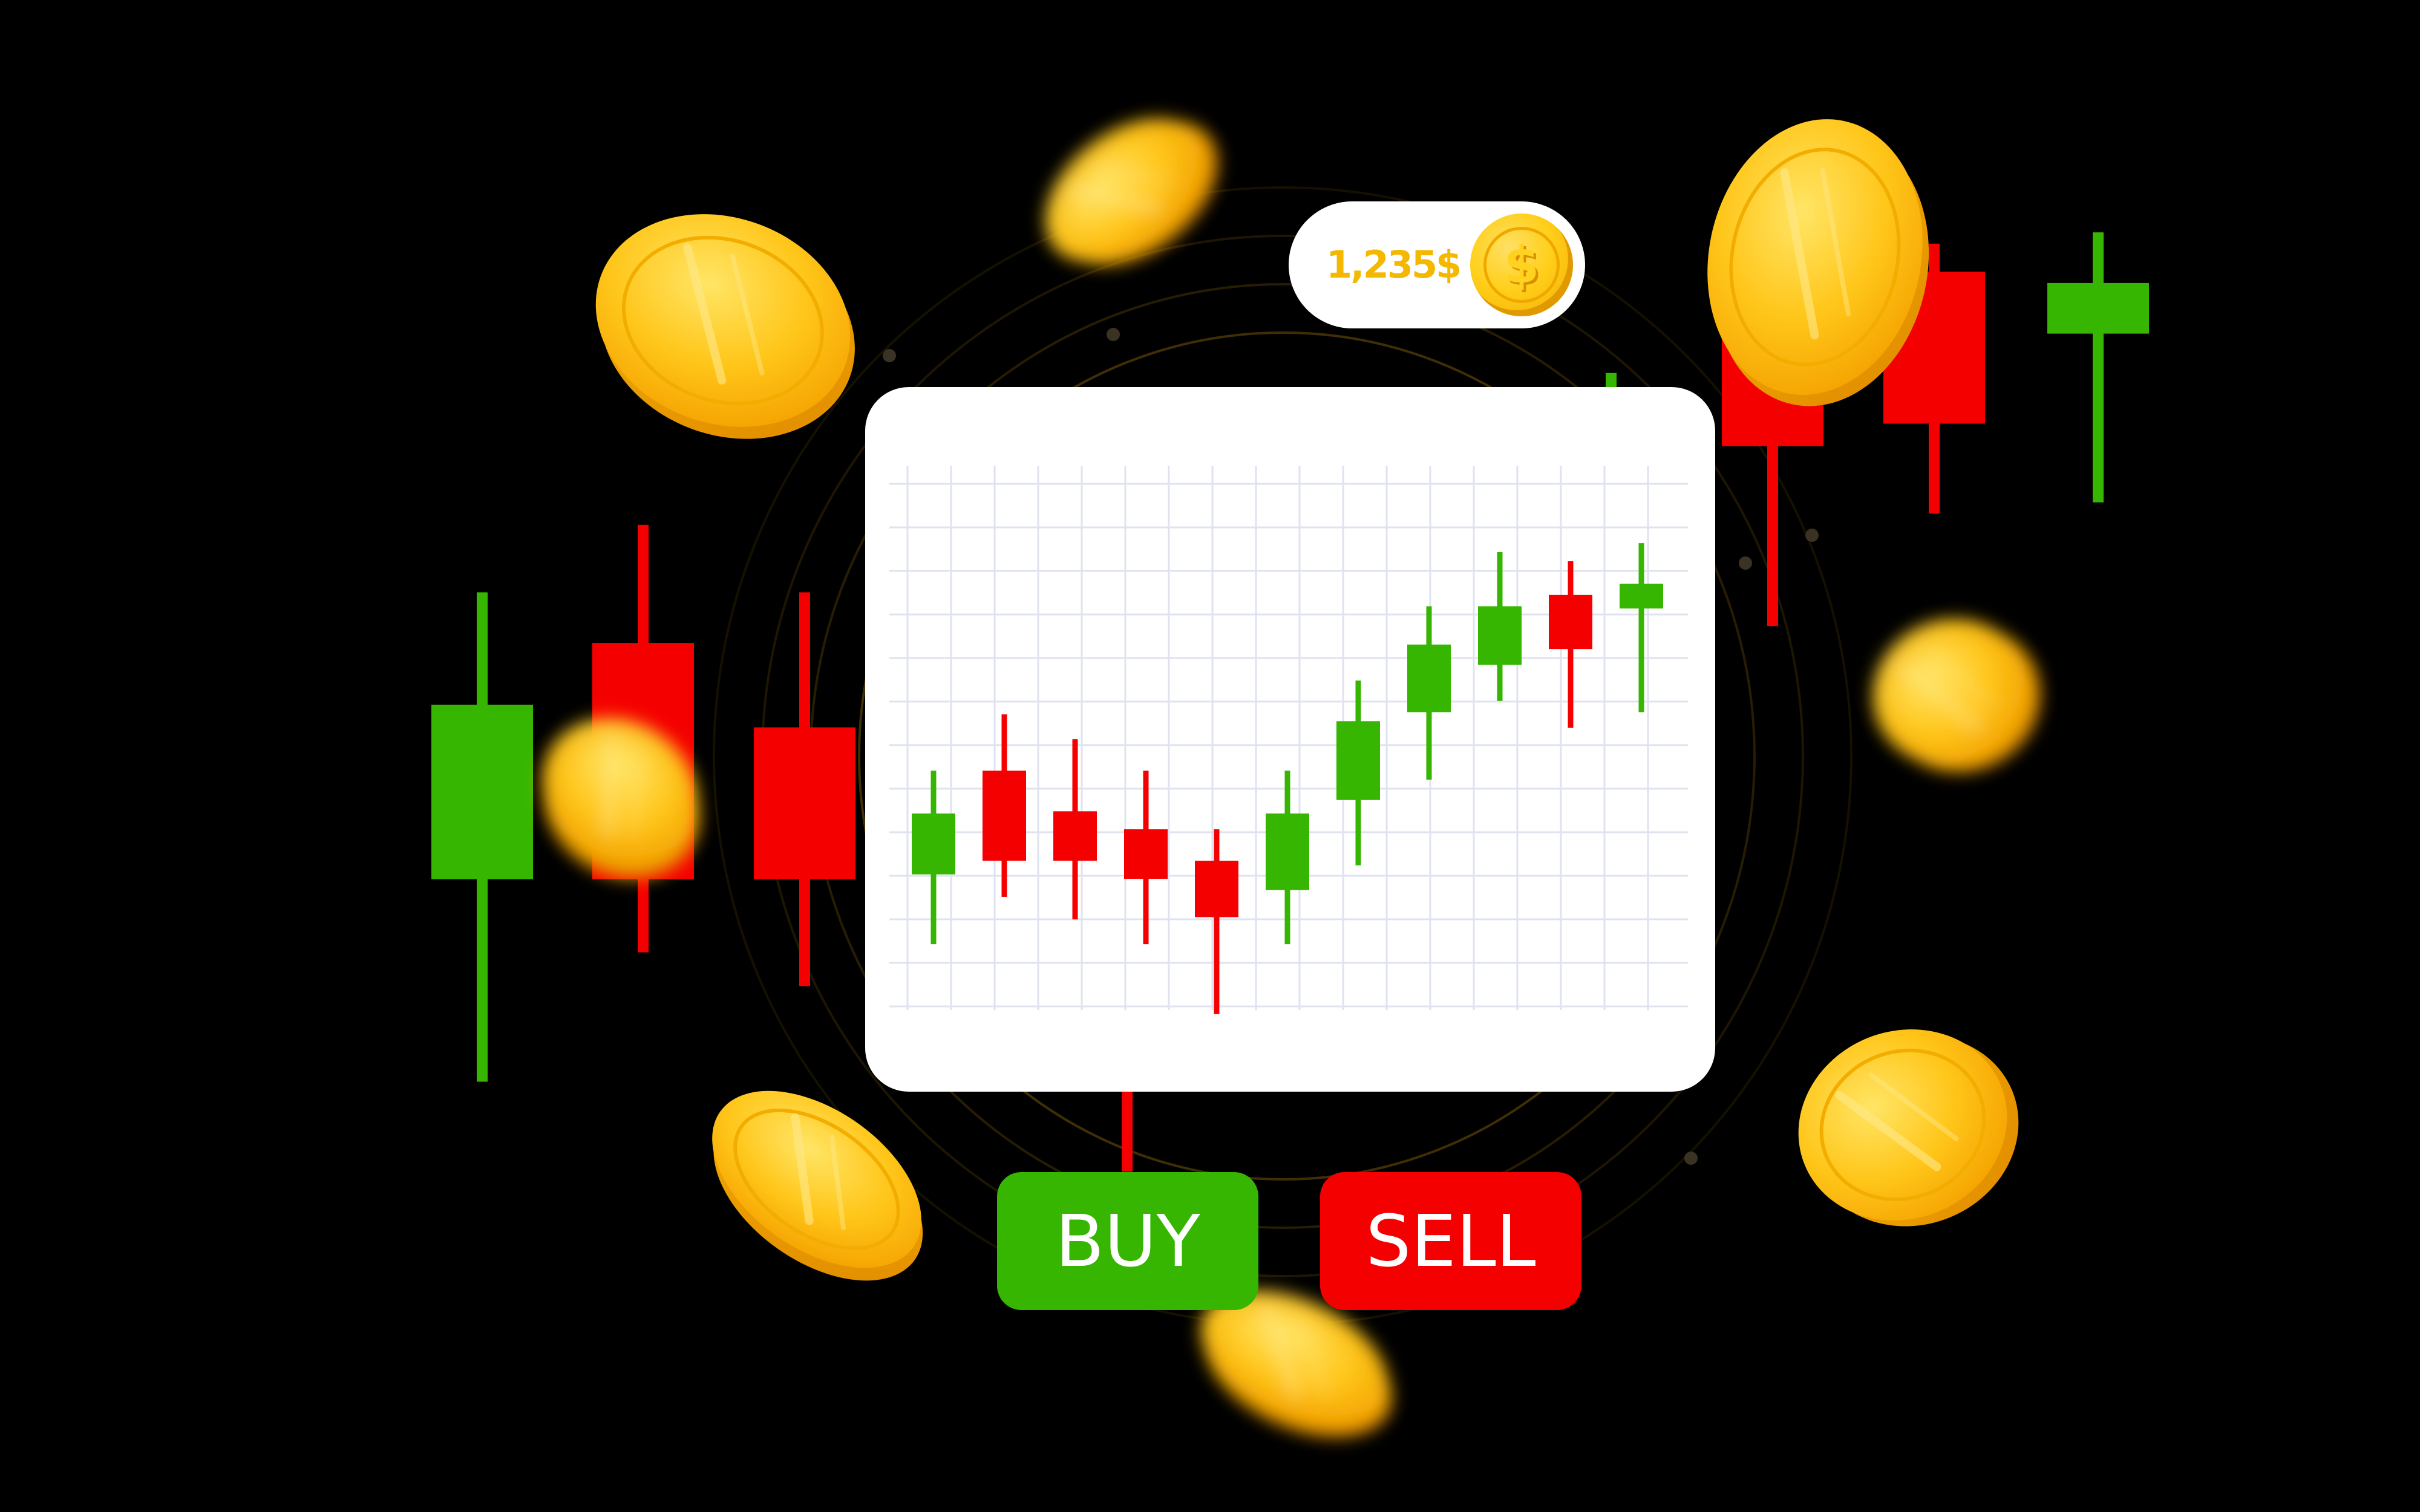 This screenshot has width=2420, height=1512. What do you see at coordinates (1127, 1241) in the screenshot?
I see `buy-button: BUY` at bounding box center [1127, 1241].